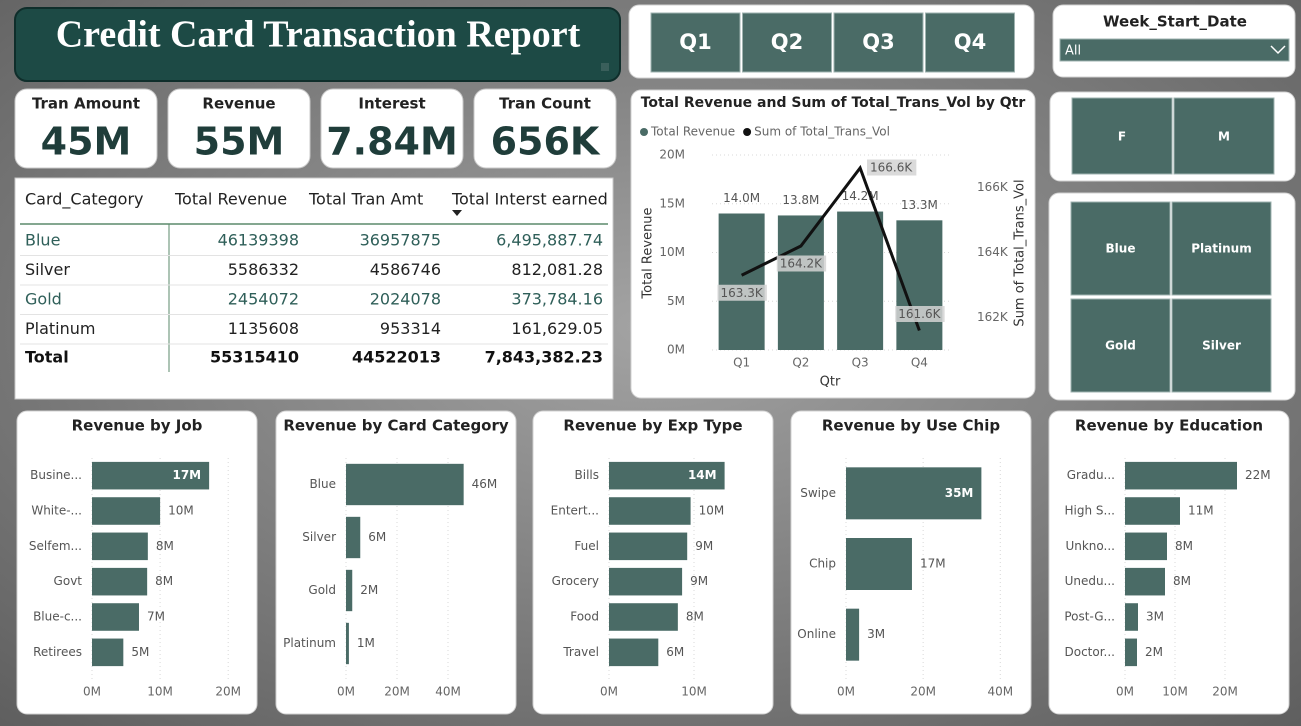 This screenshot has width=1301, height=726. Describe the element at coordinates (60, 328) in the screenshot. I see `table-cell: Platinum` at that location.